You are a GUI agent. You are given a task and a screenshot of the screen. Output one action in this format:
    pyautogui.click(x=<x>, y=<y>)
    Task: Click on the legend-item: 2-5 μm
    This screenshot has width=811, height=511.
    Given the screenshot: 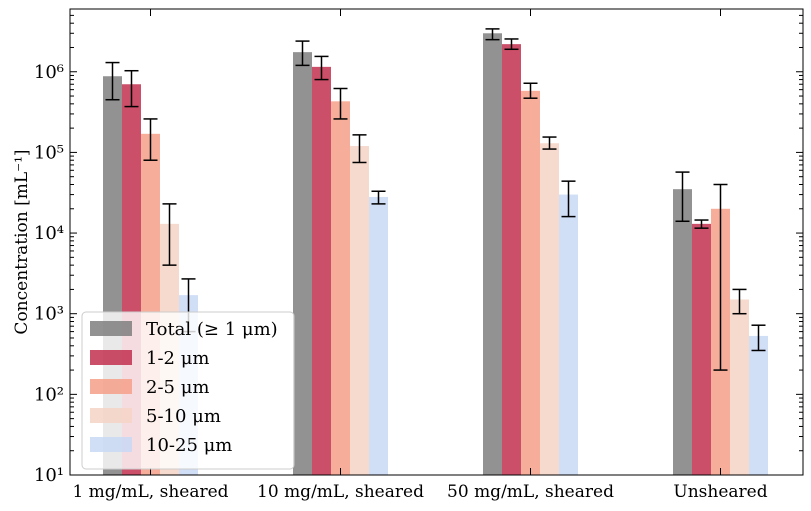 What is the action you would take?
    pyautogui.click(x=149, y=387)
    